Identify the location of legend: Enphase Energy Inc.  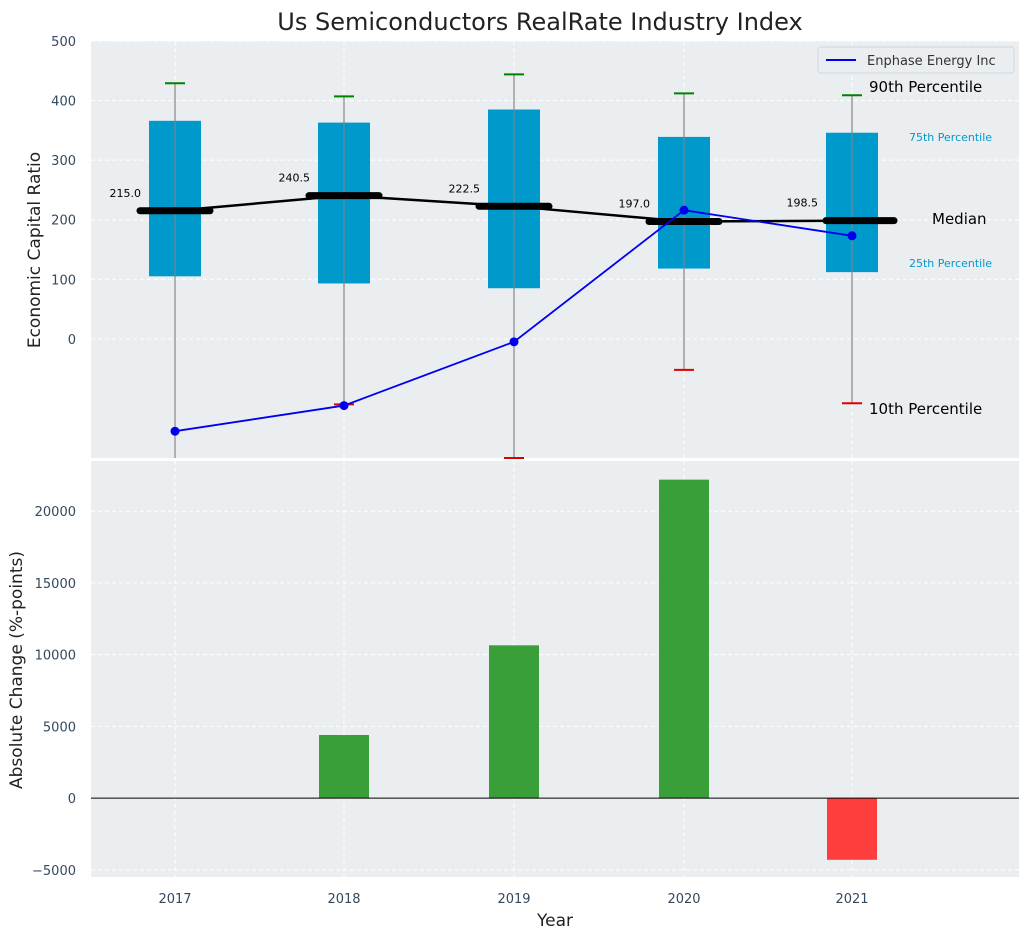
(916, 60).